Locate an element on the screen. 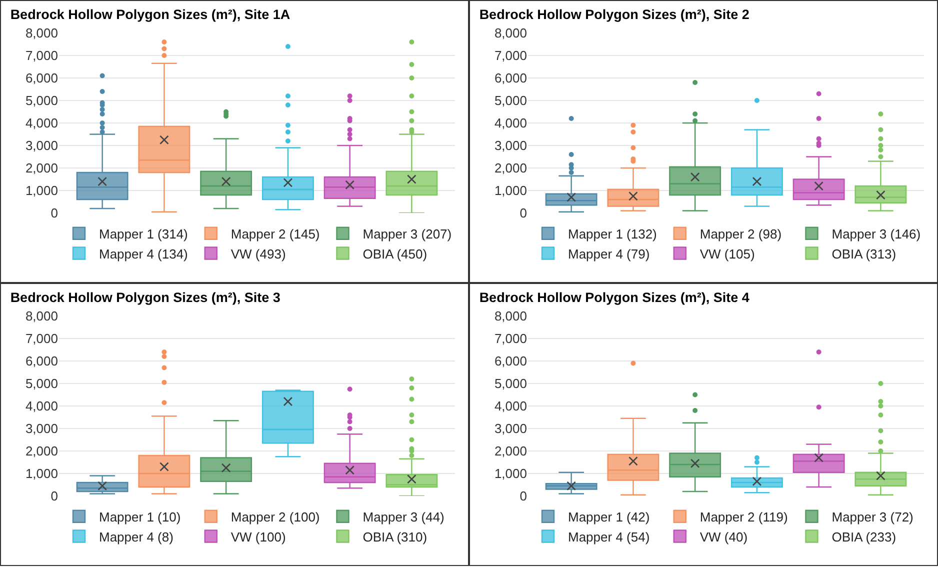 The height and width of the screenshot is (567, 938). legend-label: Mapper 4 (79) is located at coordinates (609, 254).